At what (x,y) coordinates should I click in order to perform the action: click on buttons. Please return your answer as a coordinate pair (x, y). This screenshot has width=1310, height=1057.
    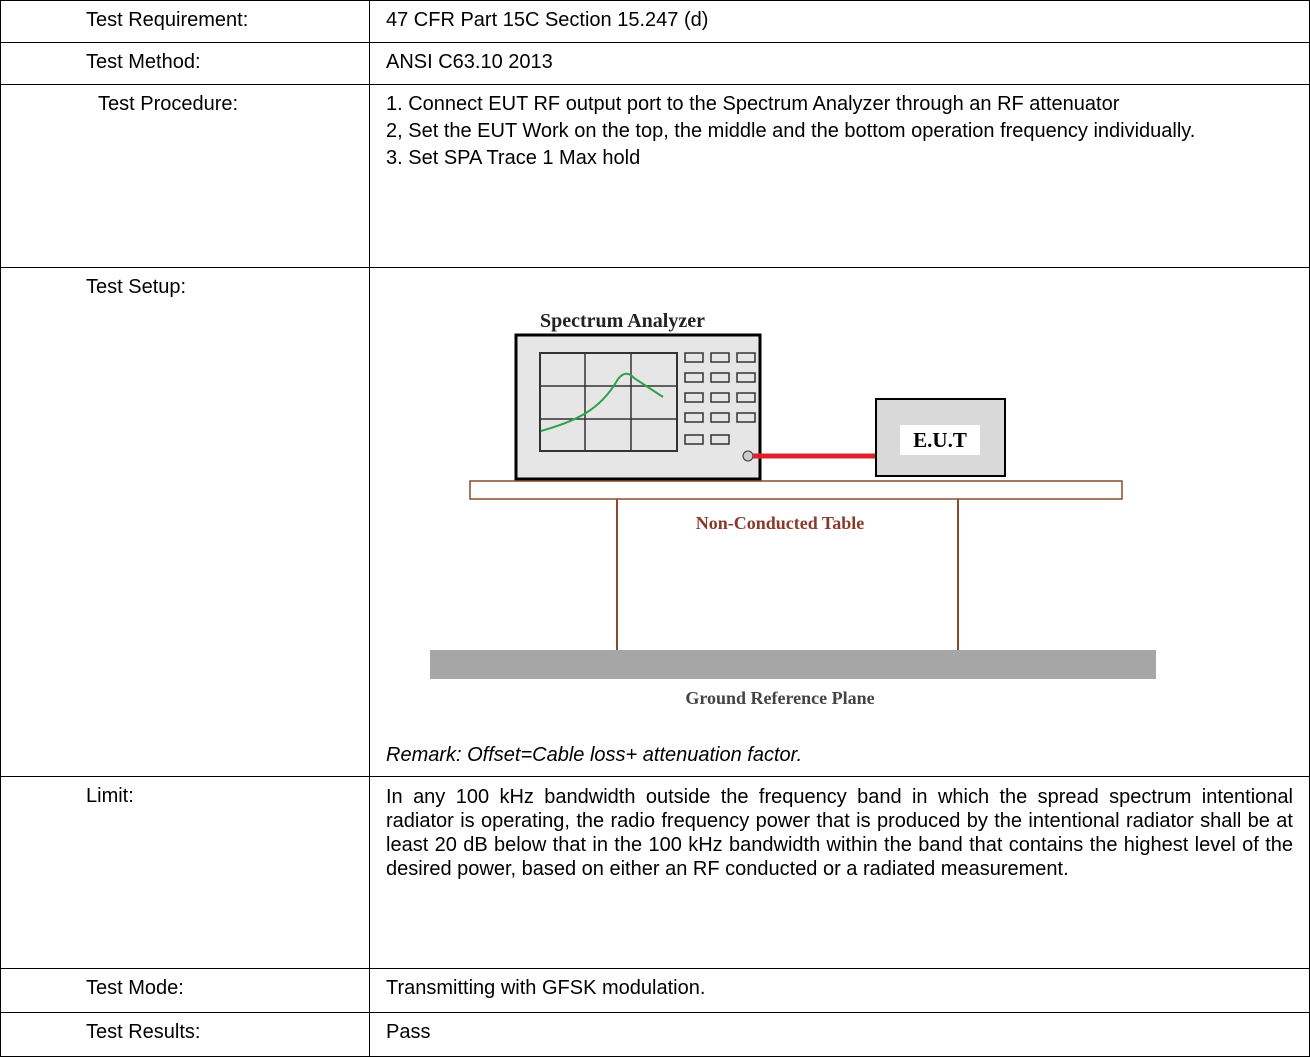
    Looking at the image, I should click on (720, 398).